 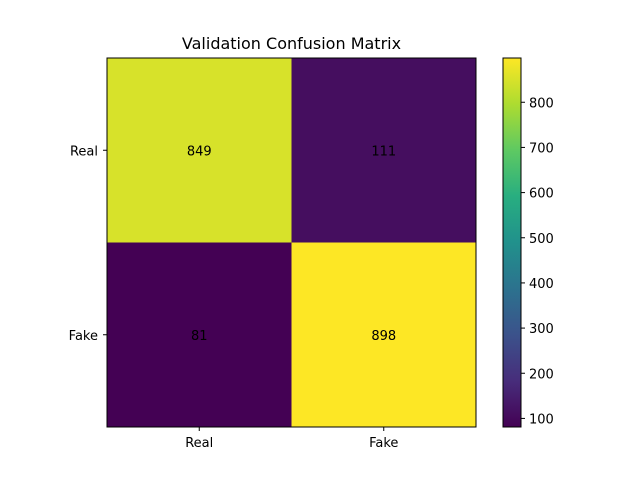 What do you see at coordinates (541, 374) in the screenshot?
I see `colorbar-tick-label: 200` at bounding box center [541, 374].